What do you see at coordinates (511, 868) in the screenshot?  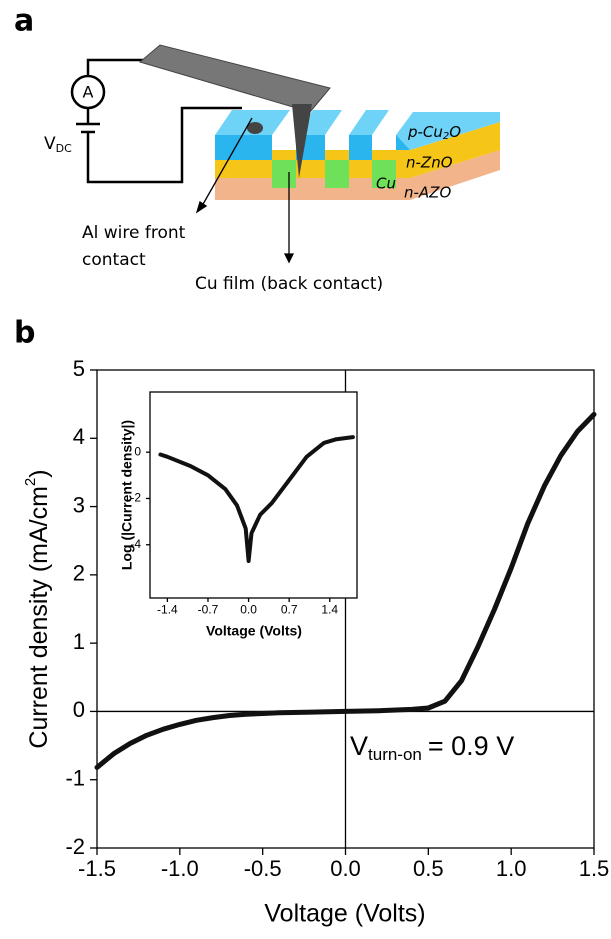 I see `x-tick-label: 1.0` at bounding box center [511, 868].